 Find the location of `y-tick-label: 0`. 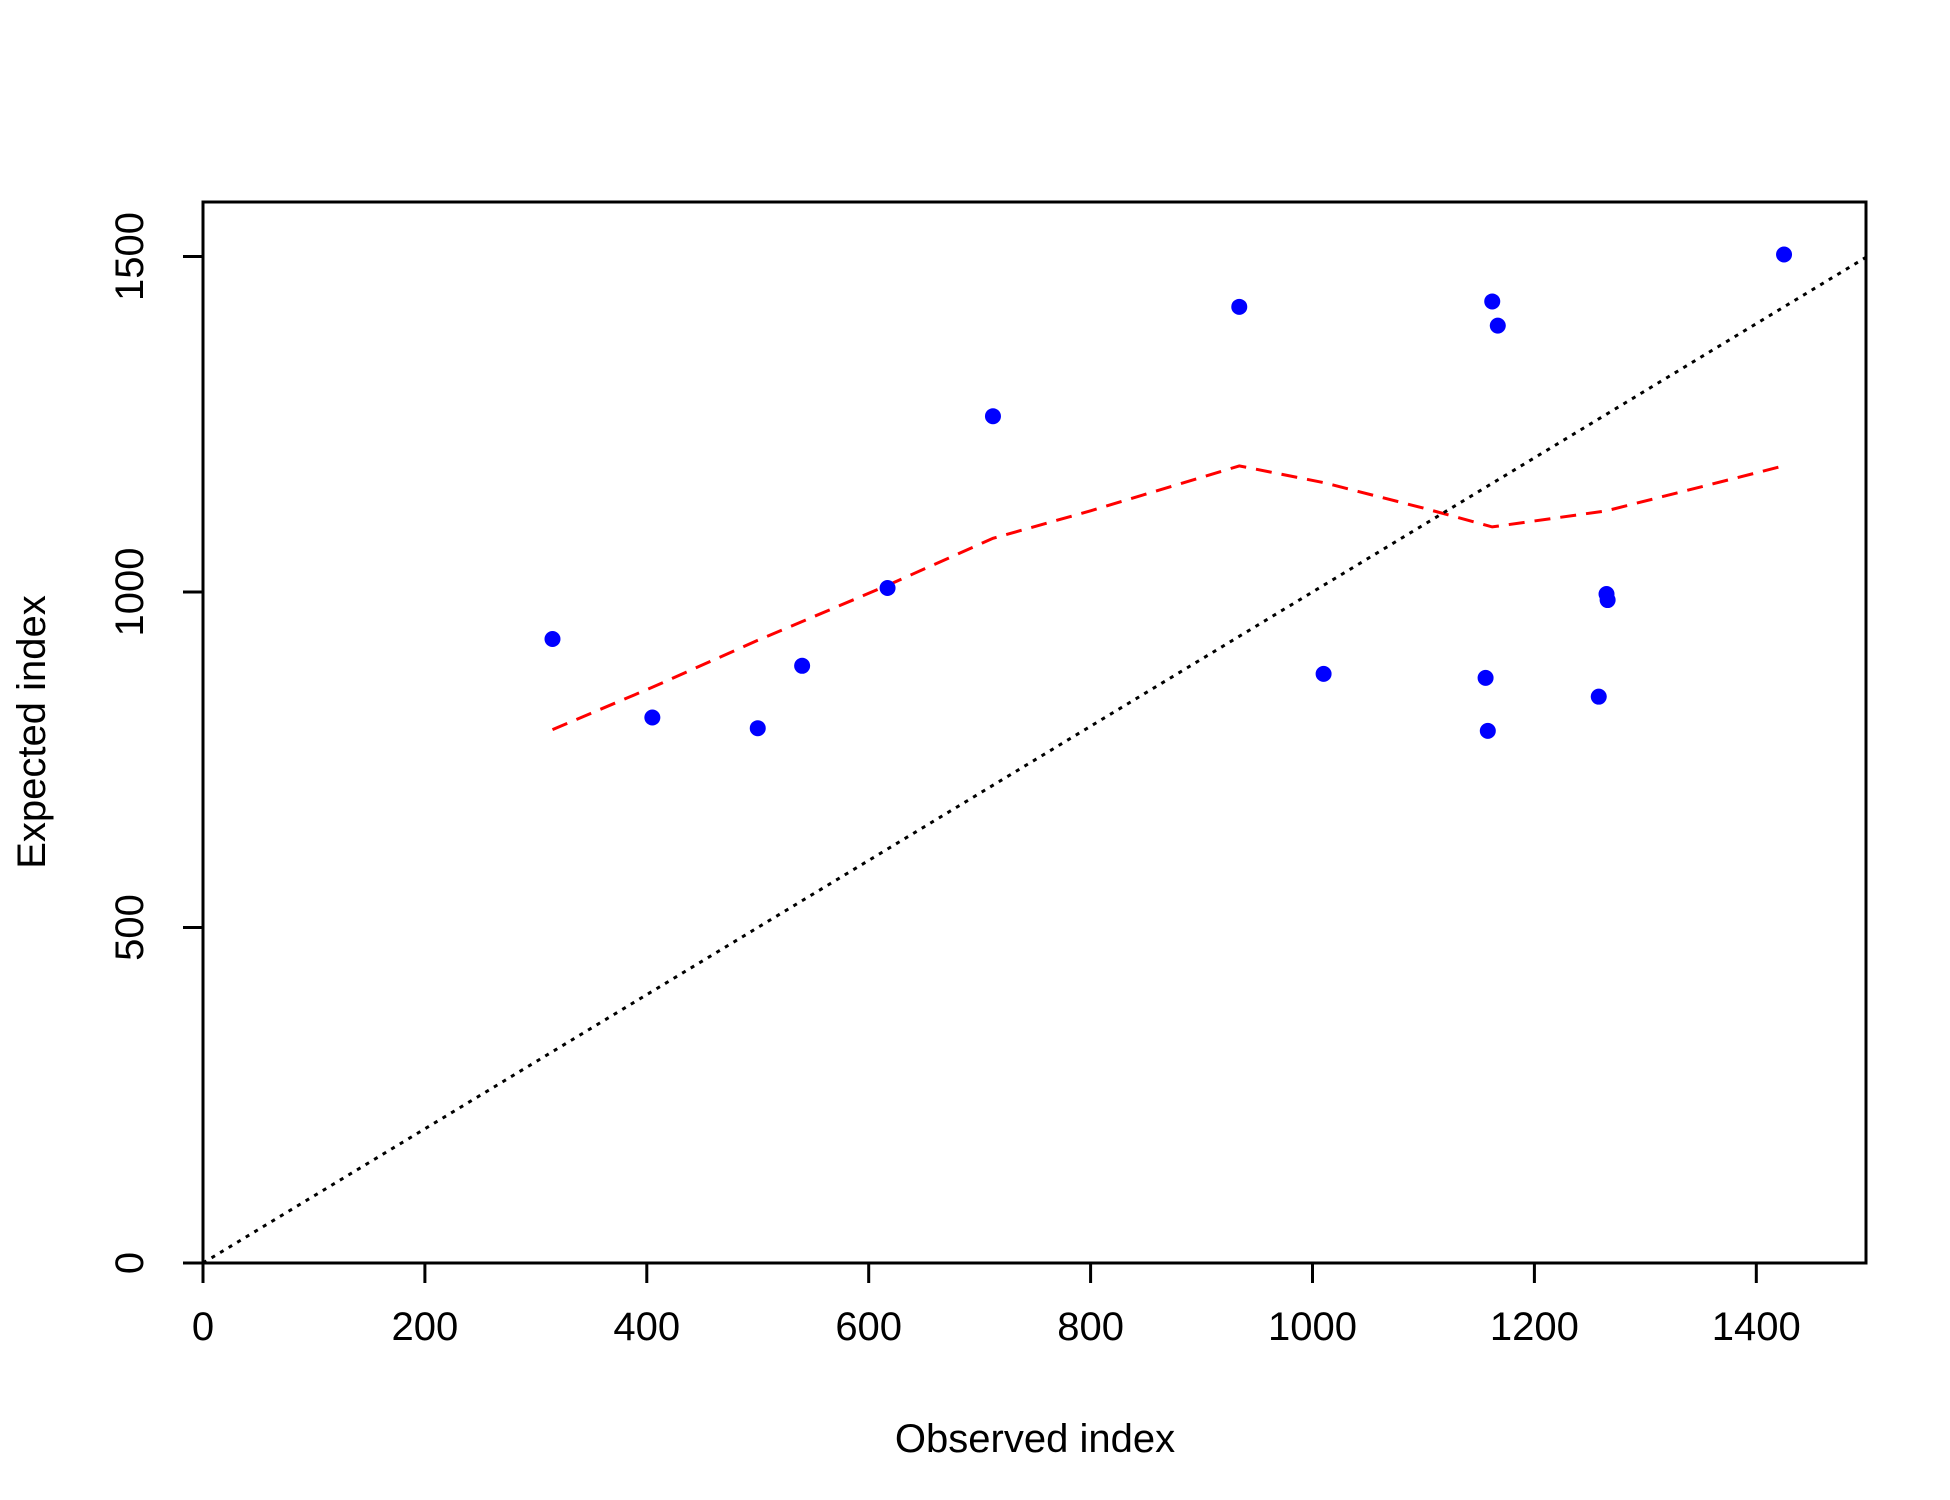

y-tick-label: 0 is located at coordinates (130, 1263).